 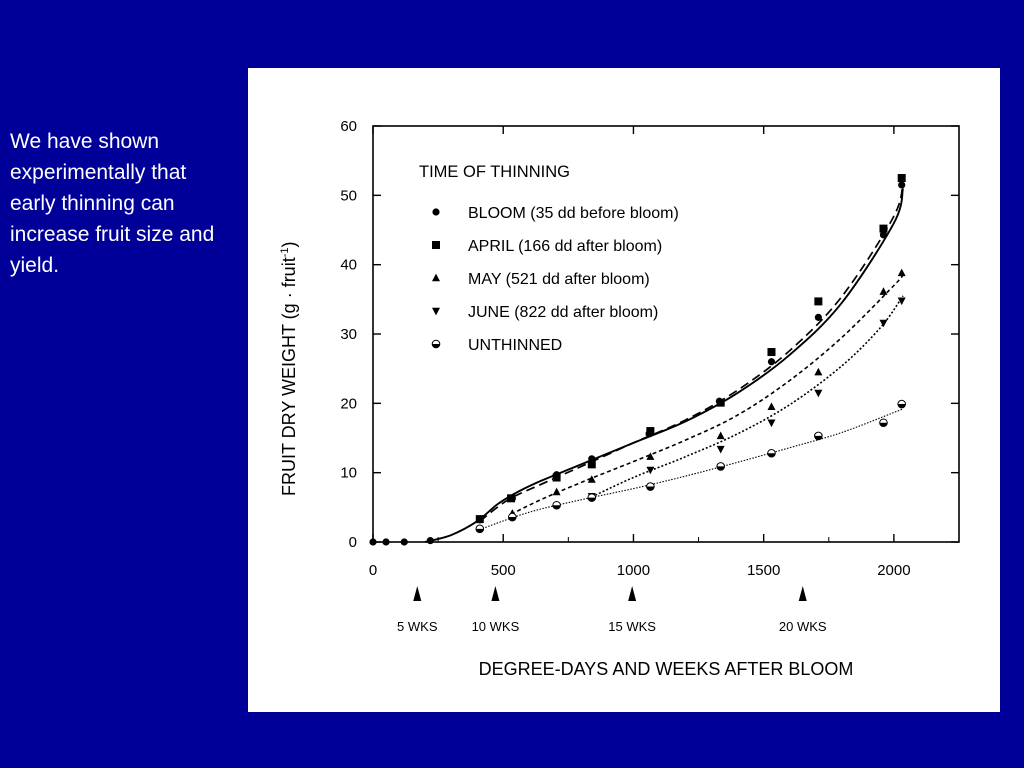 I want to click on x-tick-label: 500, so click(x=503, y=570).